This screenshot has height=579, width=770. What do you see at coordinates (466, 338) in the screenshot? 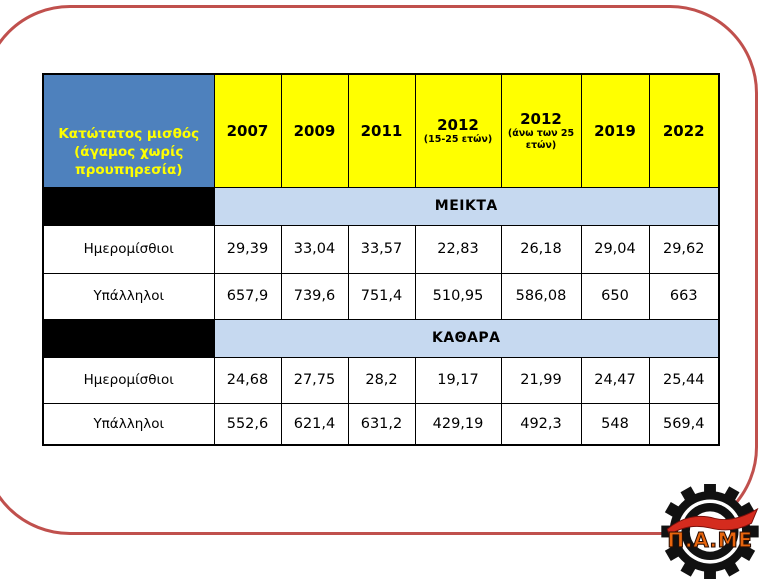
I see `section-band-label: ΚΑΘΑΡΑ` at bounding box center [466, 338].